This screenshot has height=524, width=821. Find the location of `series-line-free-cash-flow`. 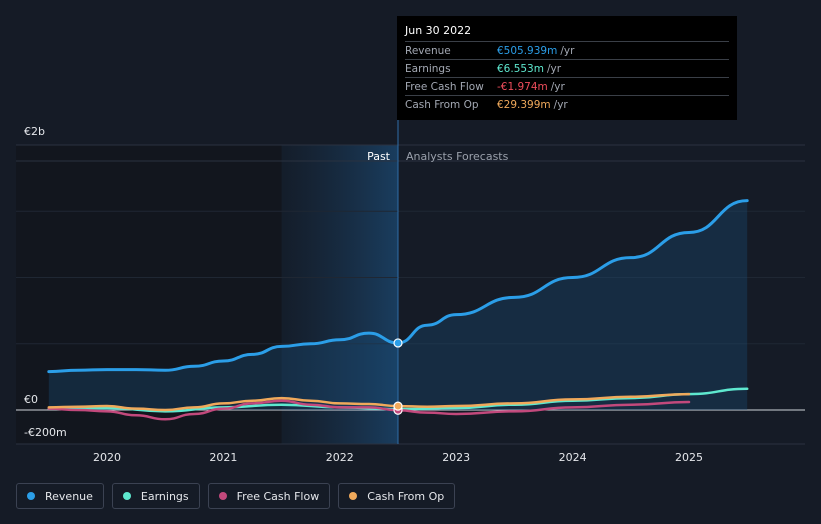

series-line-free-cash-flow is located at coordinates (369, 410).